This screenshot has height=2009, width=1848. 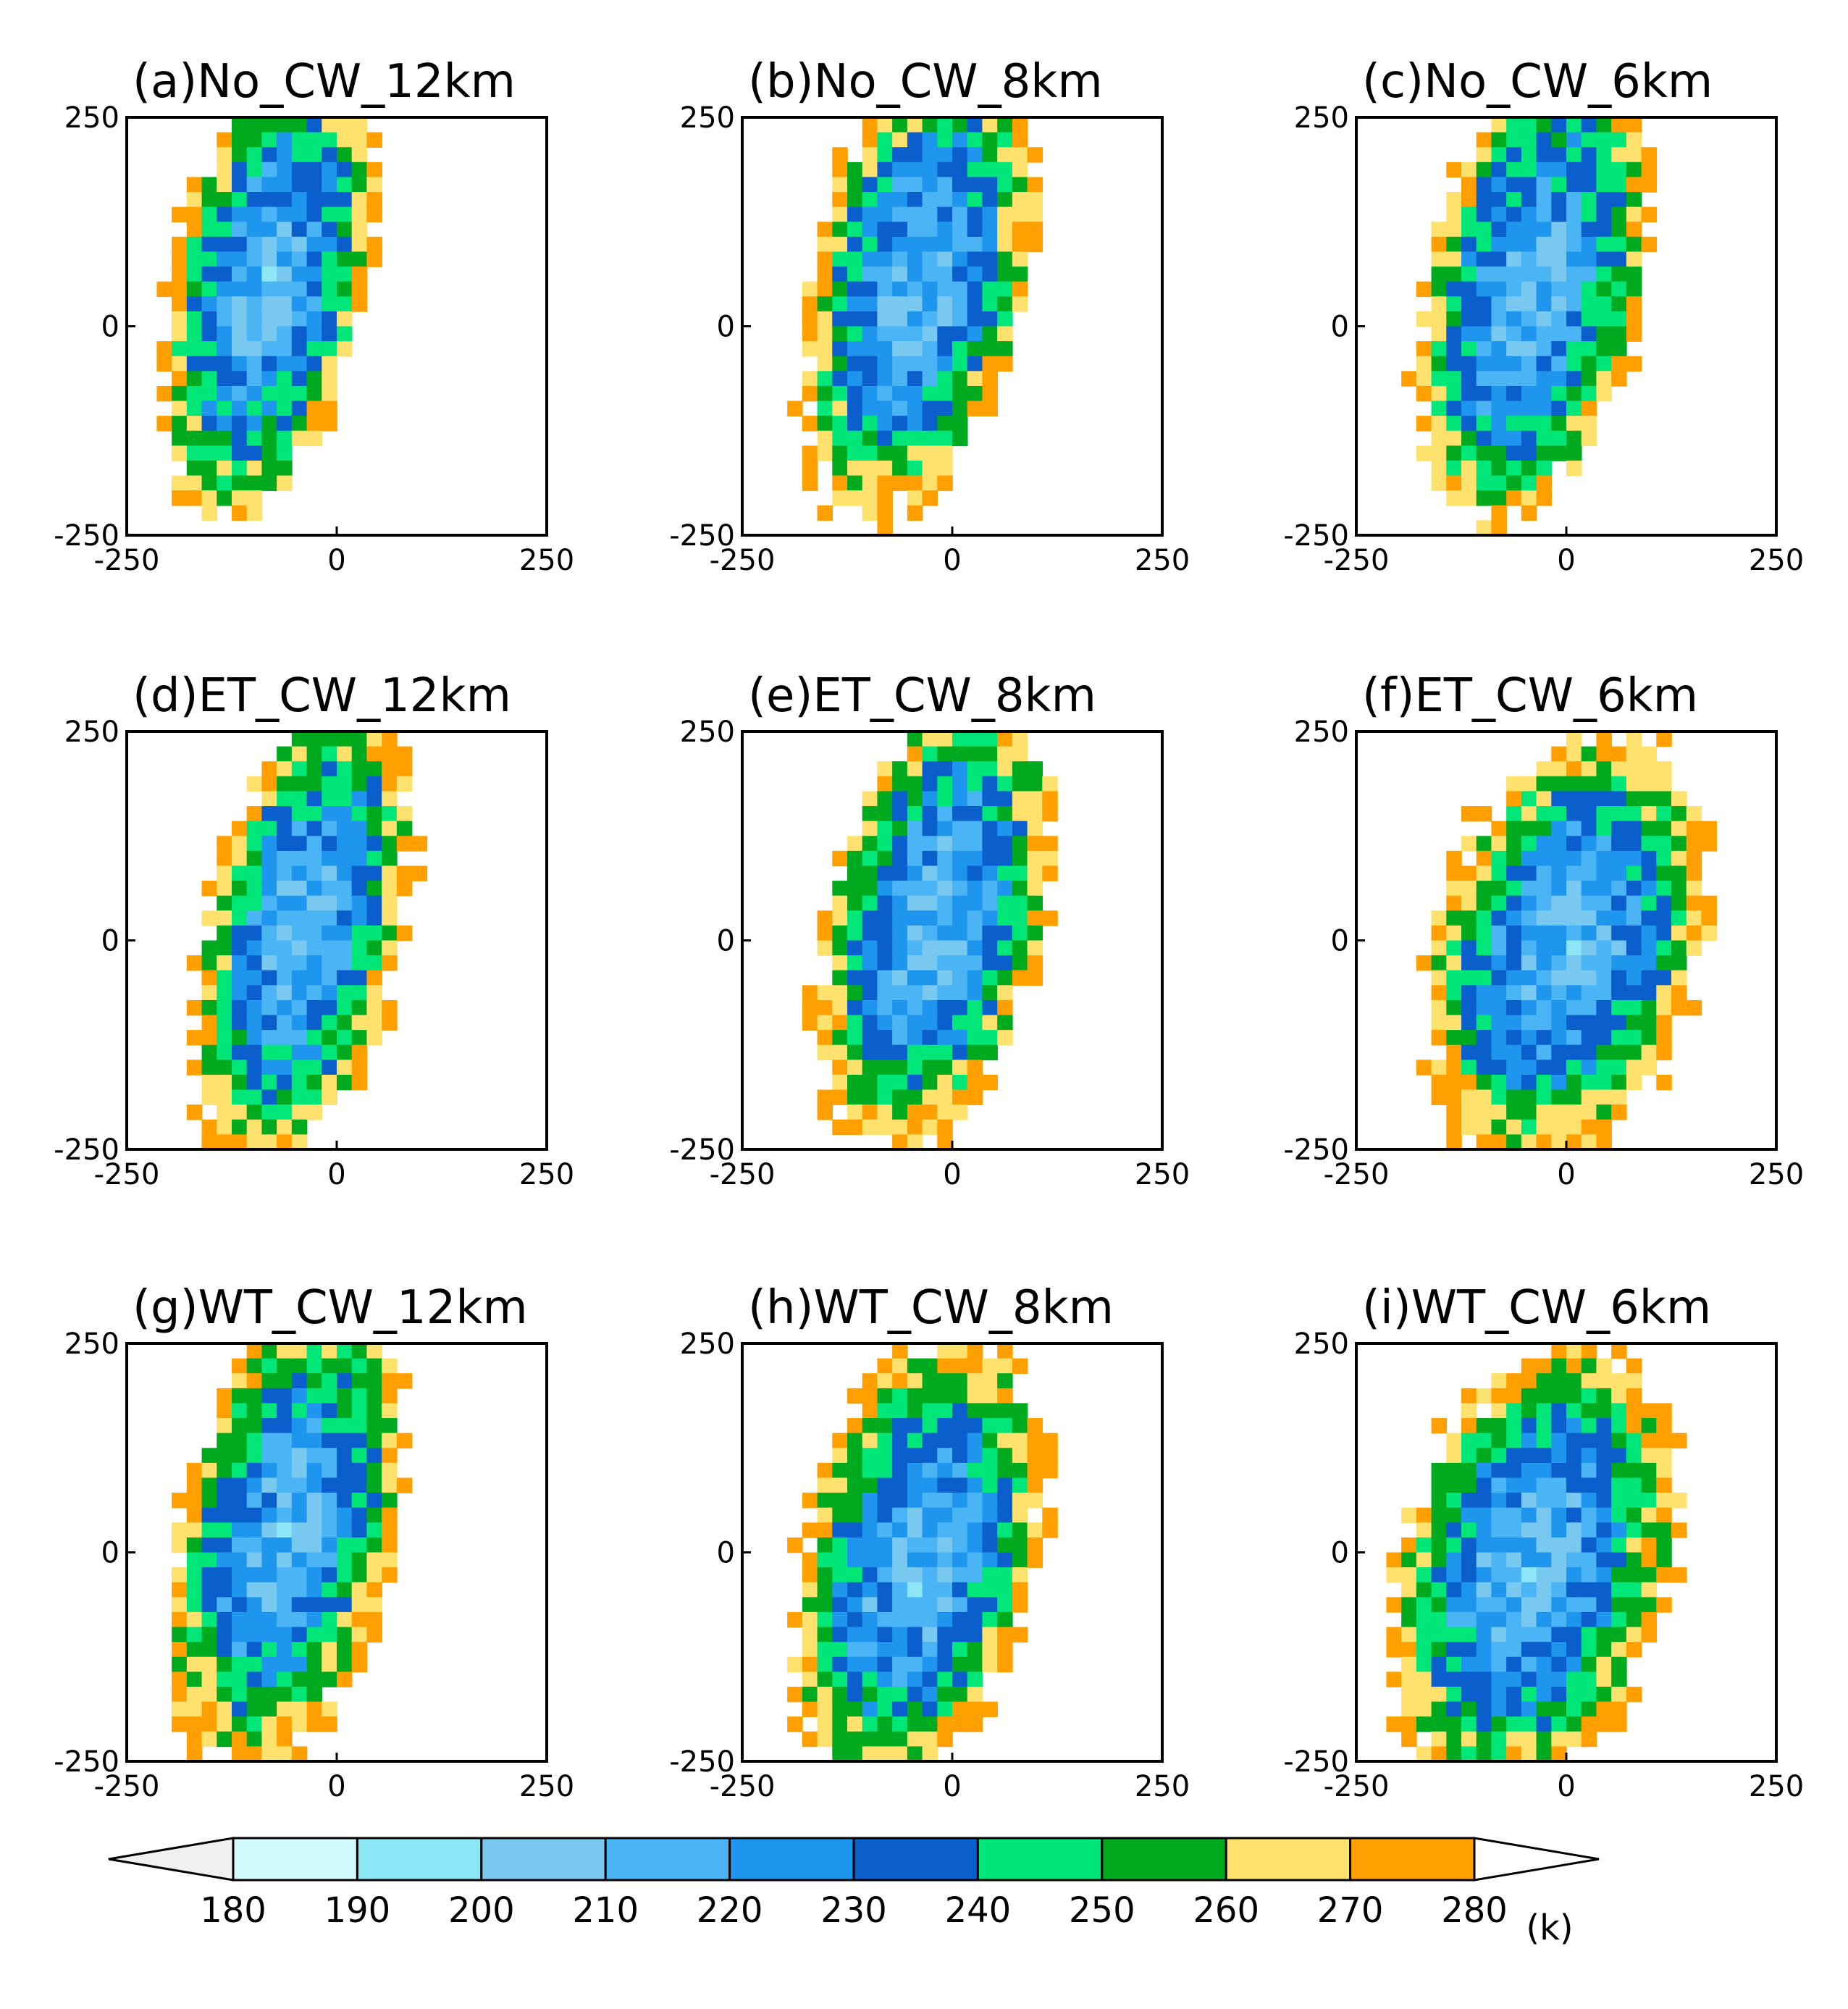 I want to click on panel-title: (g)WT_CW_12km, so click(x=330, y=1308).